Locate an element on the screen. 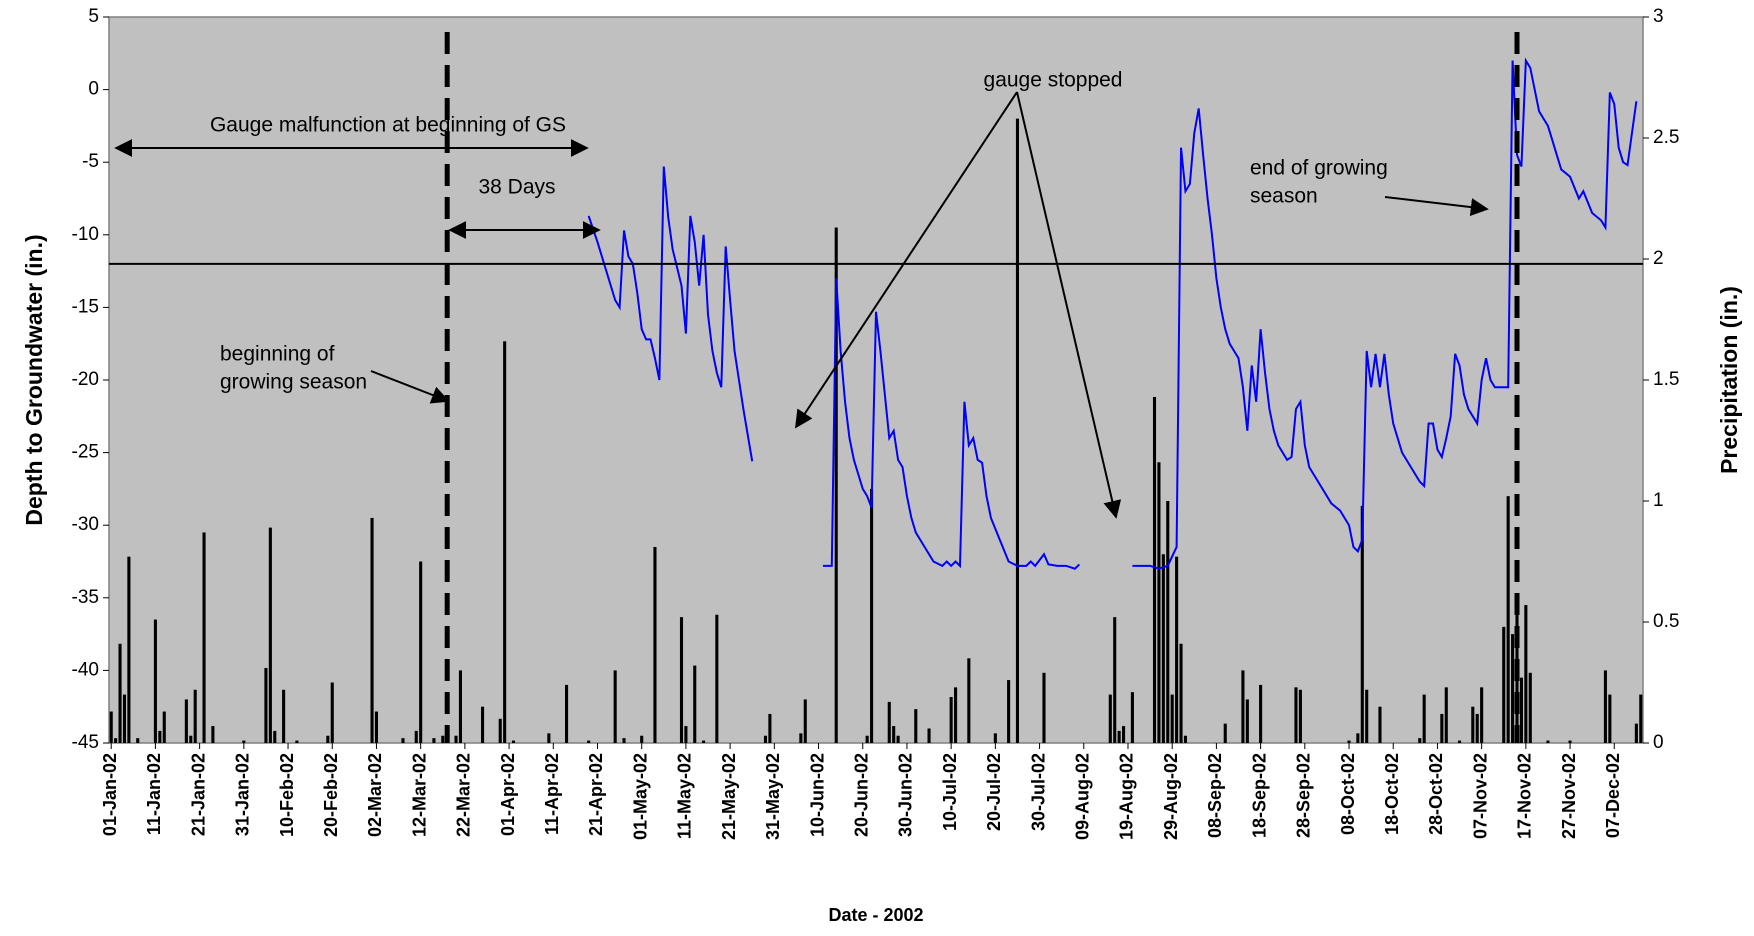 The width and height of the screenshot is (1754, 936). x-tick-label: 21-Jan-02 is located at coordinates (198, 794).